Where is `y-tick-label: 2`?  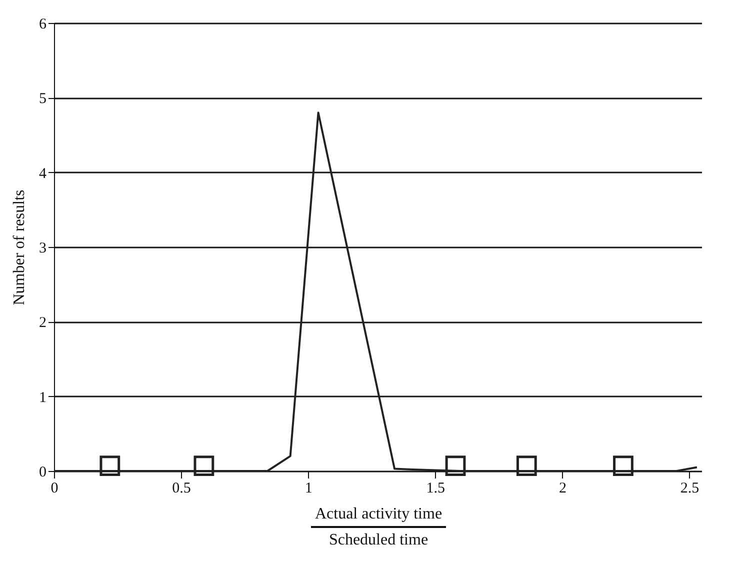 y-tick-label: 2 is located at coordinates (42, 323).